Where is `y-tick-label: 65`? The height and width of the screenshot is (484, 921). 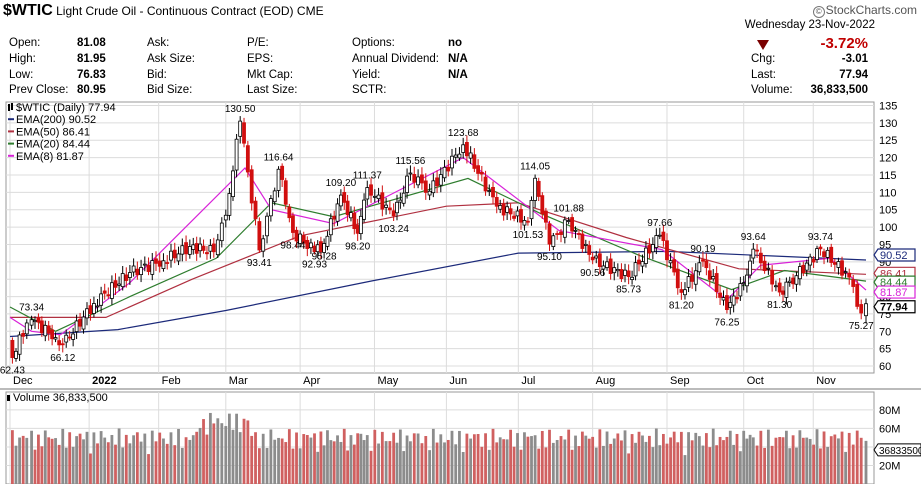
y-tick-label: 65 is located at coordinates (885, 350).